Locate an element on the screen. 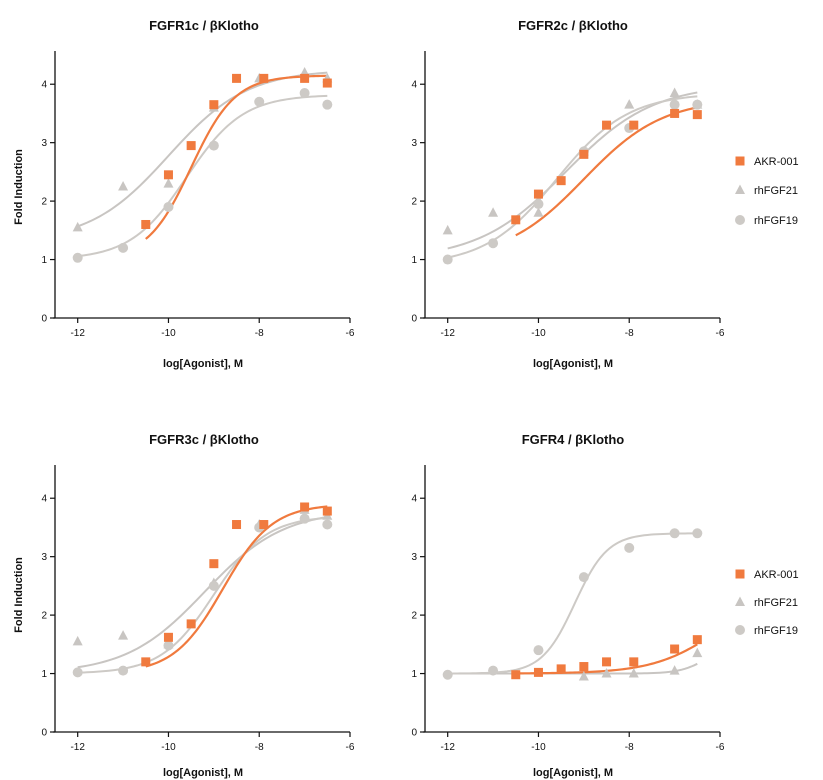  panel-title: FGFR1c / βKlotho is located at coordinates (204, 25).